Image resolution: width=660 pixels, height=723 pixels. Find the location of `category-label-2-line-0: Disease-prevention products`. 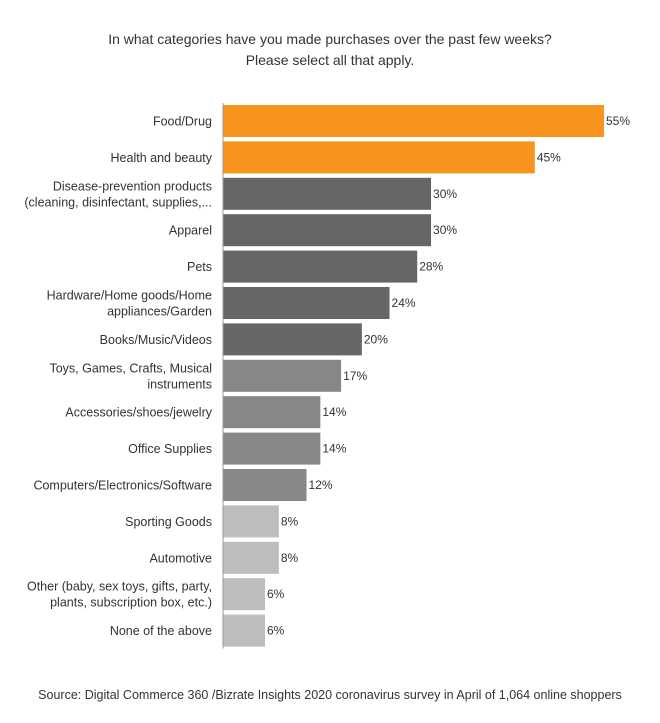

category-label-2-line-0: Disease-prevention products is located at coordinates (132, 186).